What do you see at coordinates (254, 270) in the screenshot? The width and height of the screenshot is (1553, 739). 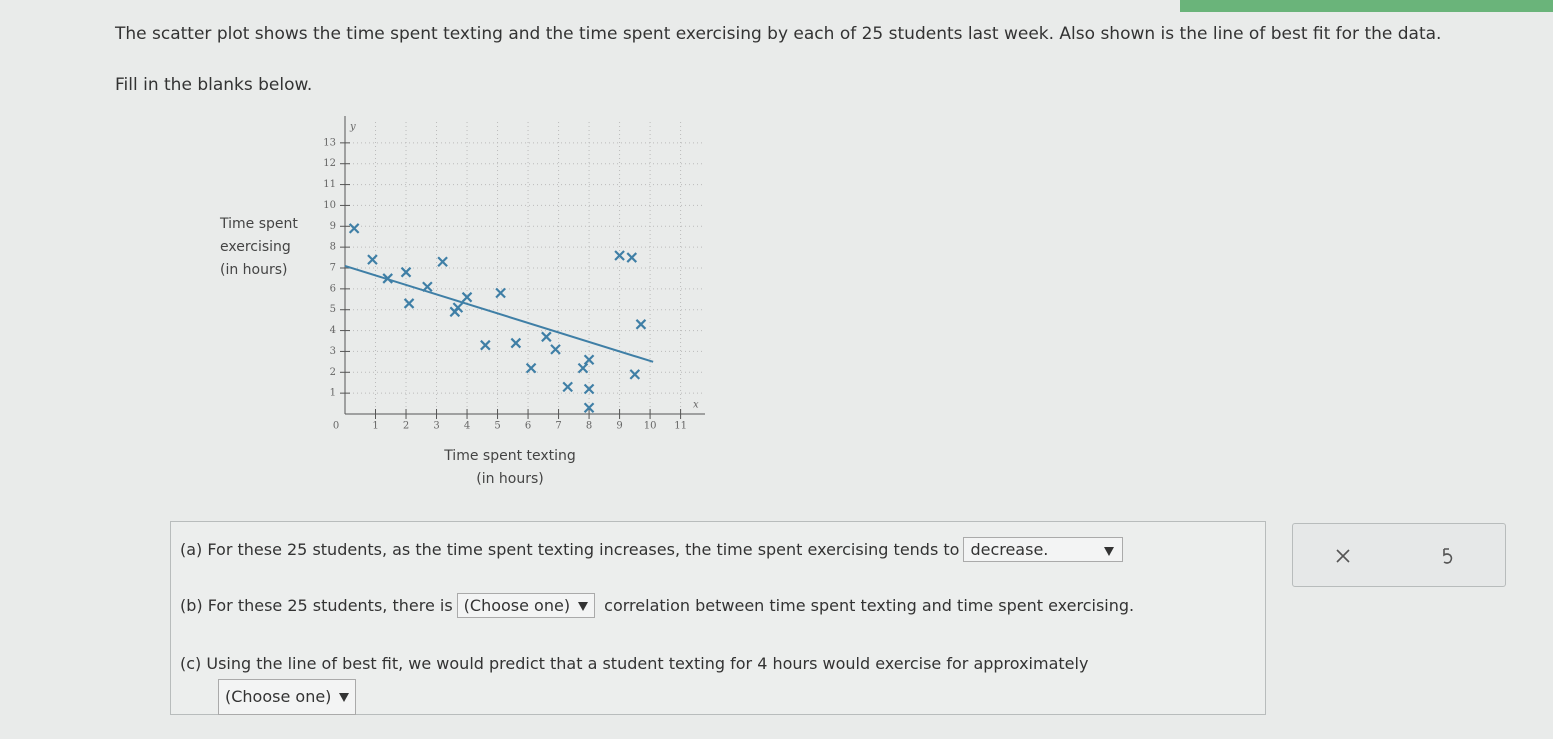 I see `y-title-line: (in hours)` at bounding box center [254, 270].